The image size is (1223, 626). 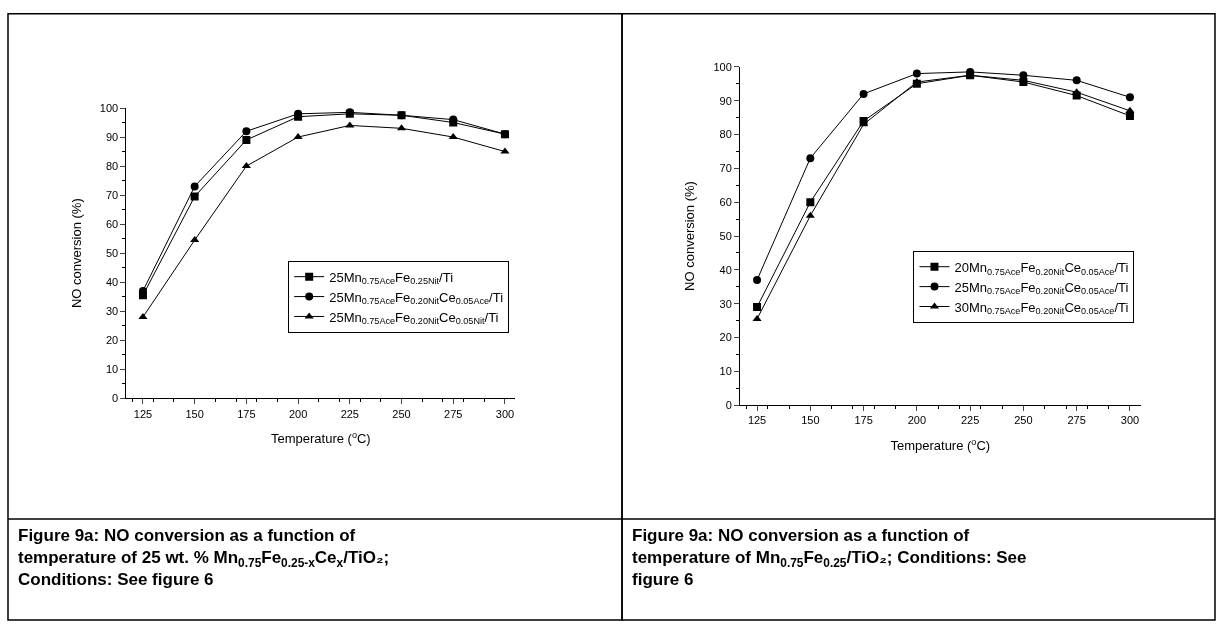 I want to click on legend-label: 25Mn$_{0.75Ace}$Fe$_{0.25Nit}$/Ti, so click(x=391, y=278).